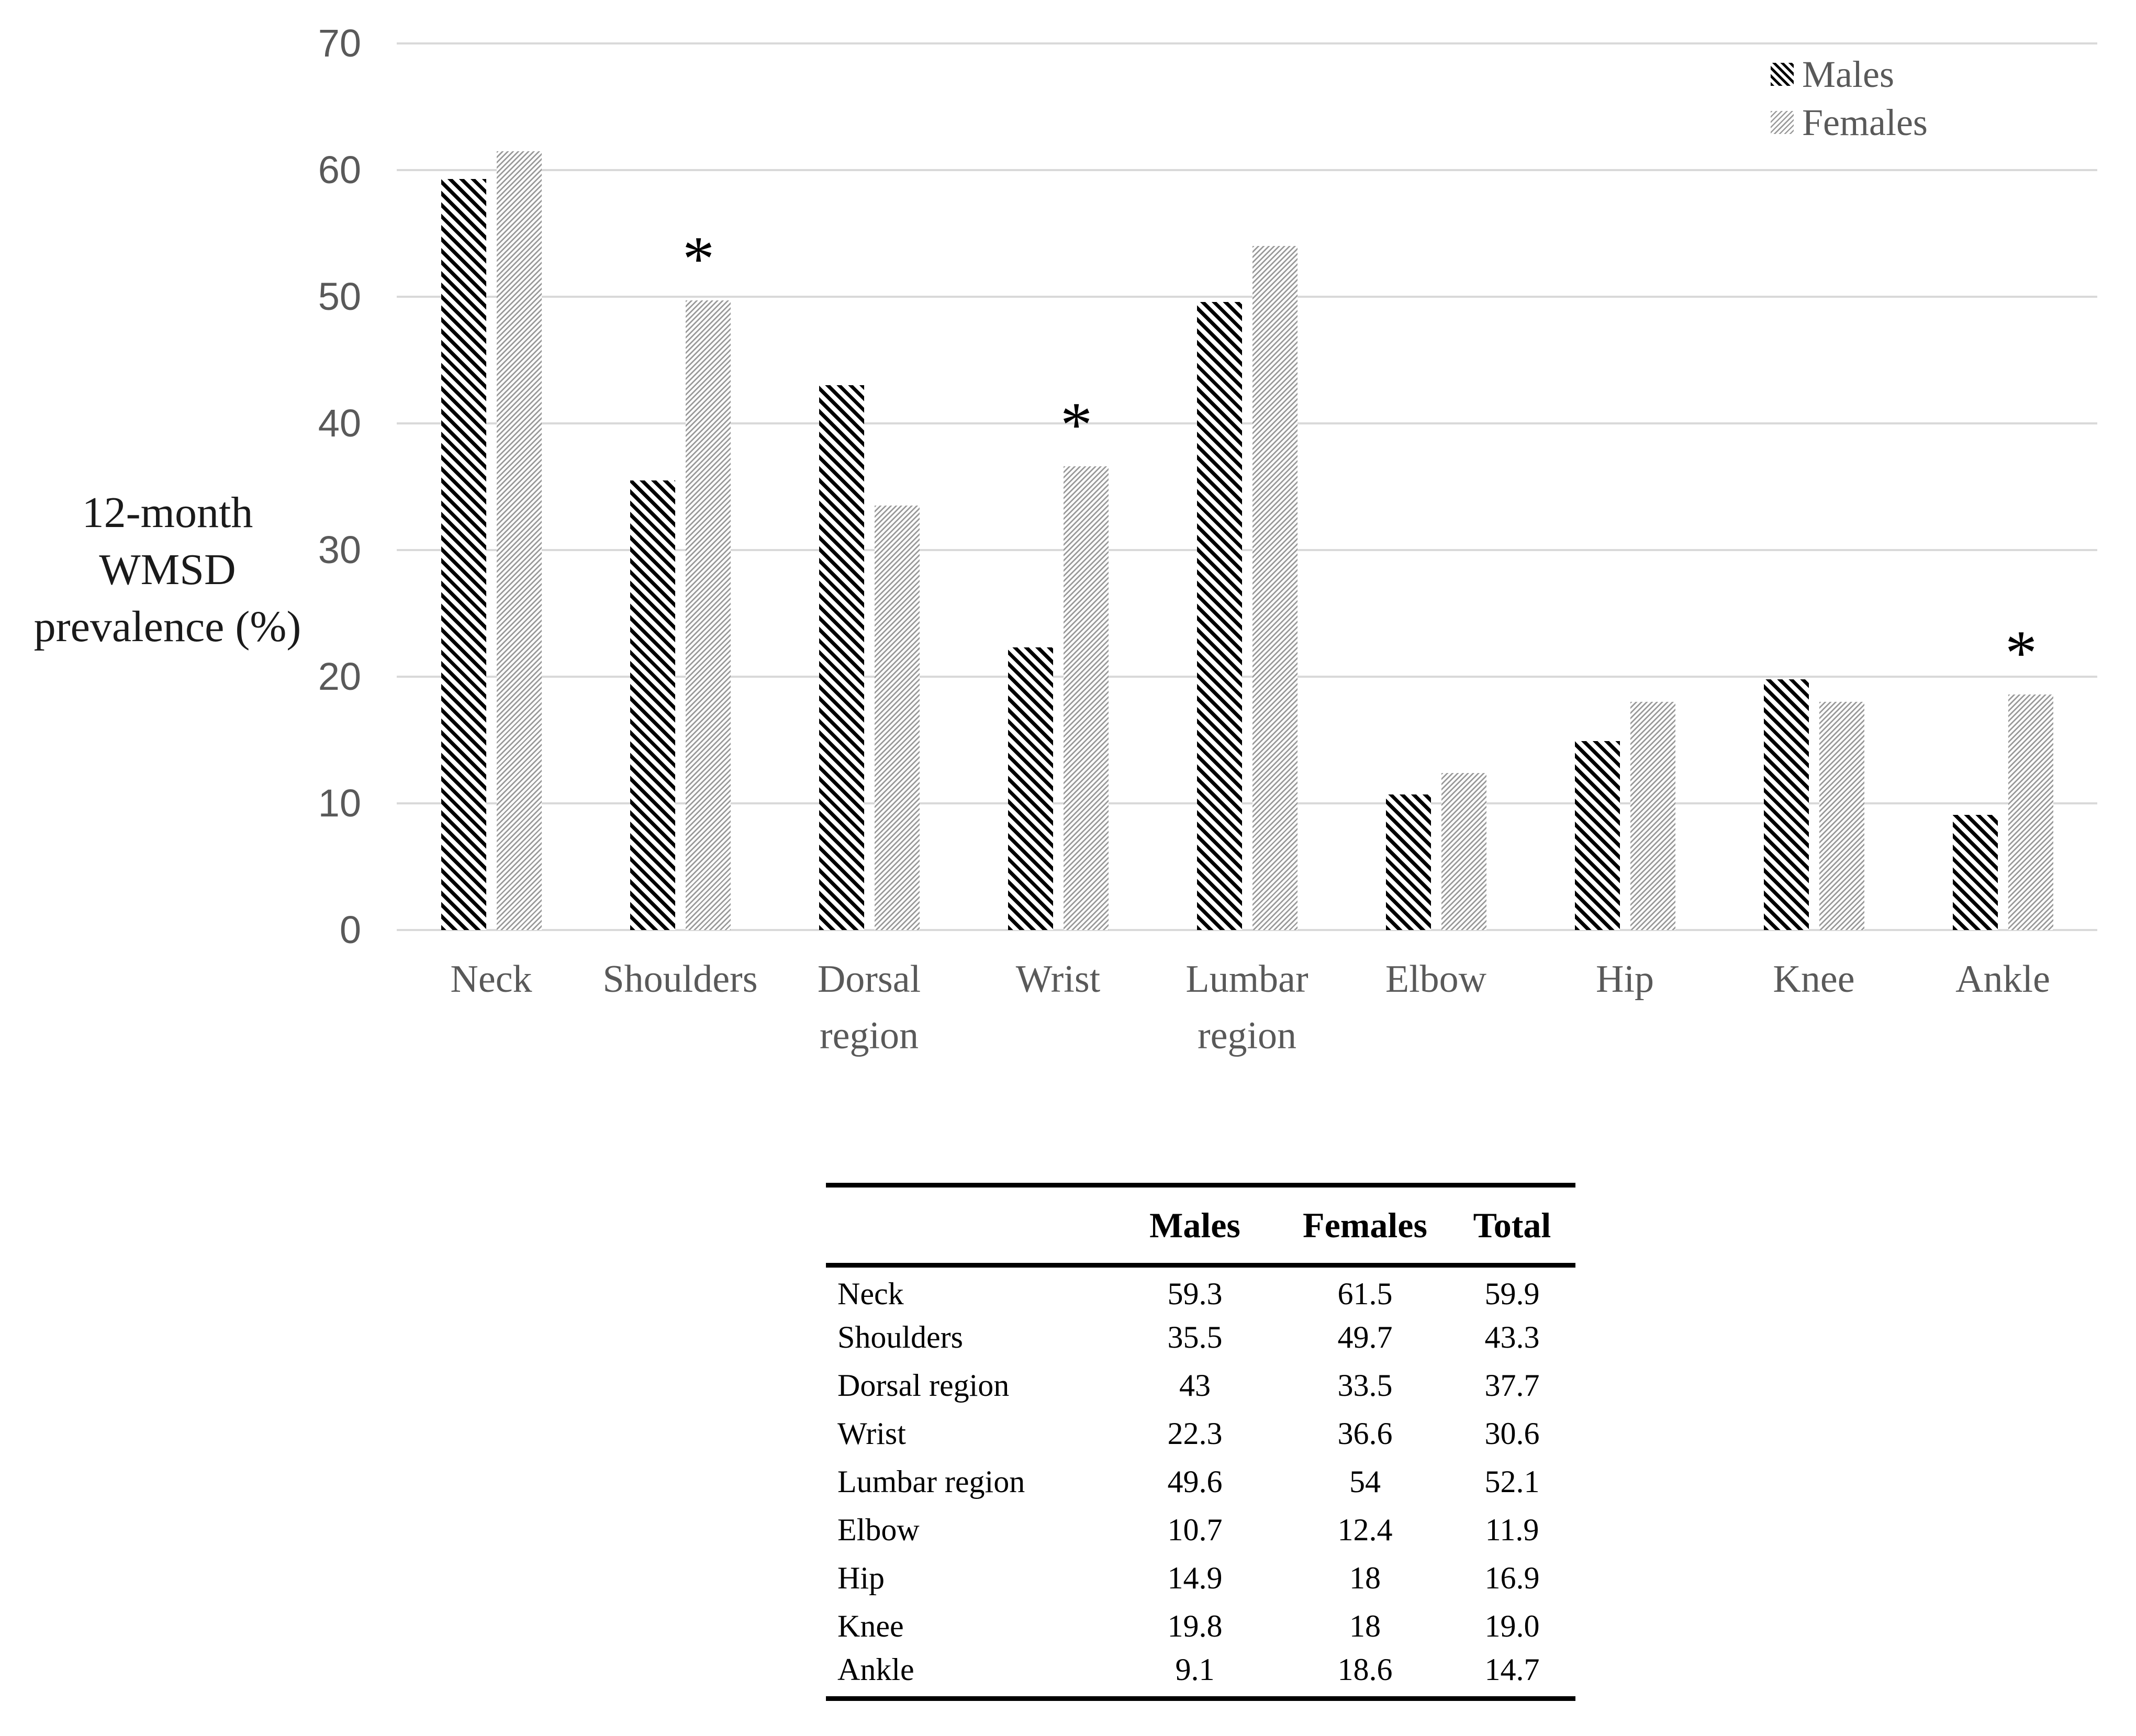 This screenshot has height=1736, width=2136. What do you see at coordinates (1512, 1626) in the screenshot?
I see `row-value: 19.0` at bounding box center [1512, 1626].